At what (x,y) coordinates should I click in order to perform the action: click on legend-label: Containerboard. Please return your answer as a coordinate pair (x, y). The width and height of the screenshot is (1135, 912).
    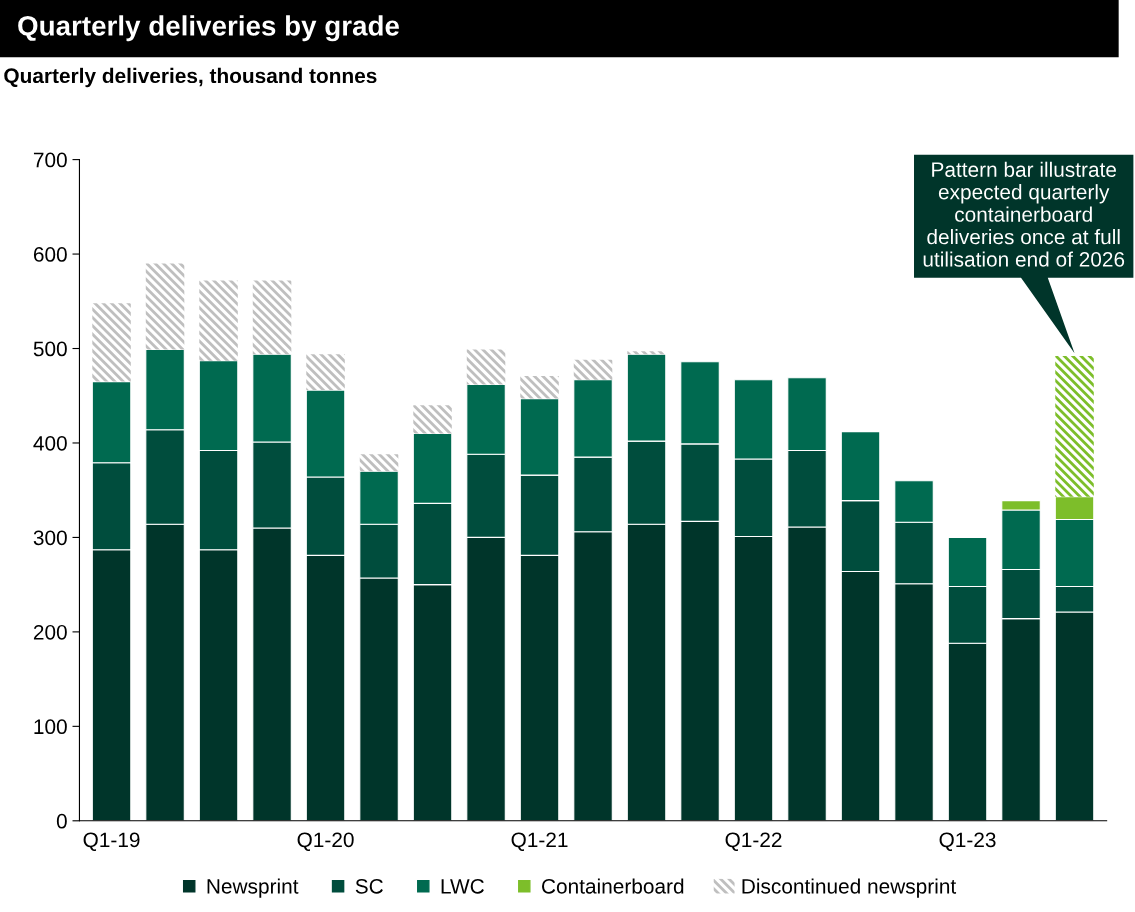
    Looking at the image, I should click on (613, 886).